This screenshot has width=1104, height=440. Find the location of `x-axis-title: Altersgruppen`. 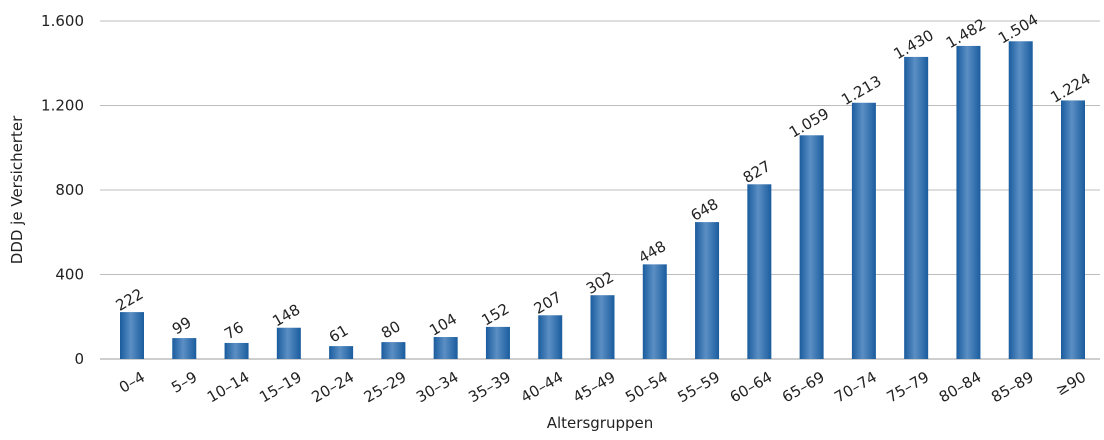

x-axis-title: Altersgruppen is located at coordinates (600, 423).